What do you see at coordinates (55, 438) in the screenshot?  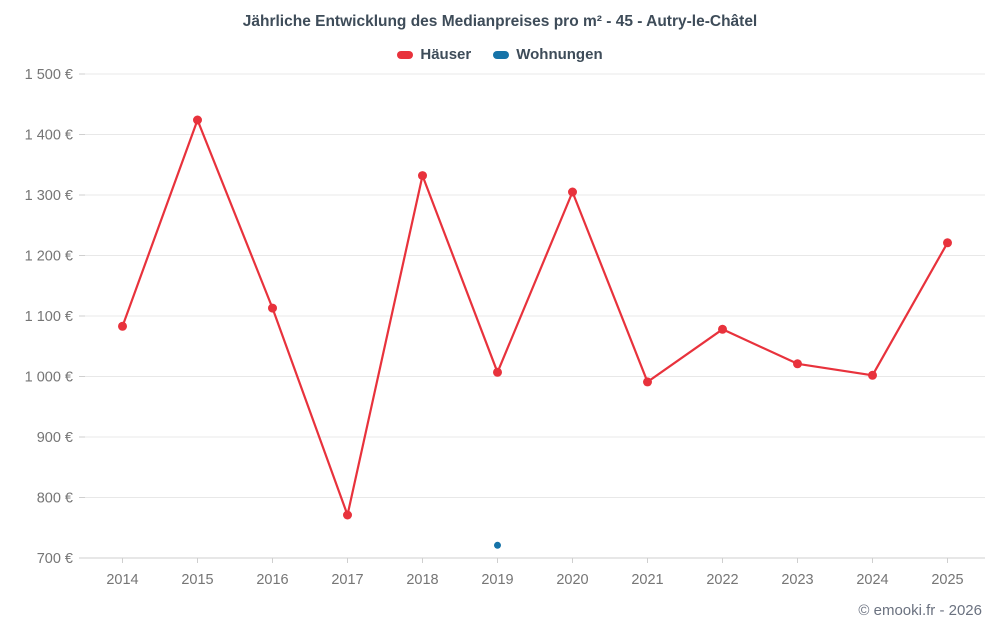 I see `y-axis-label: 900 €` at bounding box center [55, 438].